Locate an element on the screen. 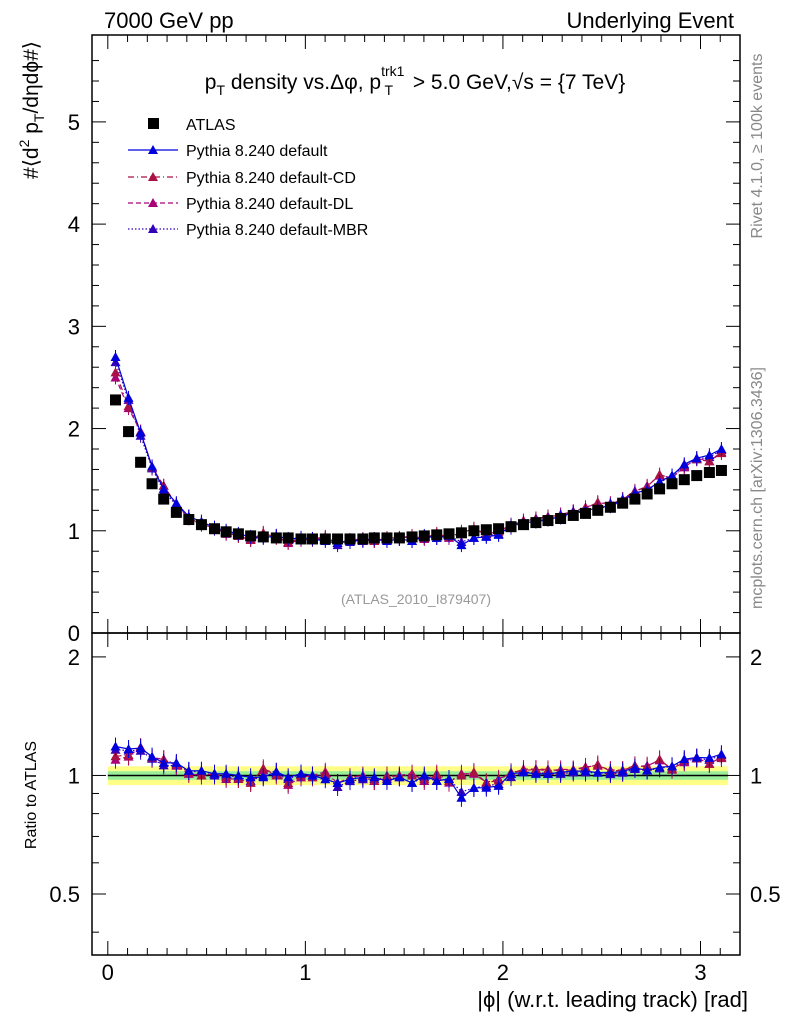  y-tick-label: 4 is located at coordinates (74, 224).